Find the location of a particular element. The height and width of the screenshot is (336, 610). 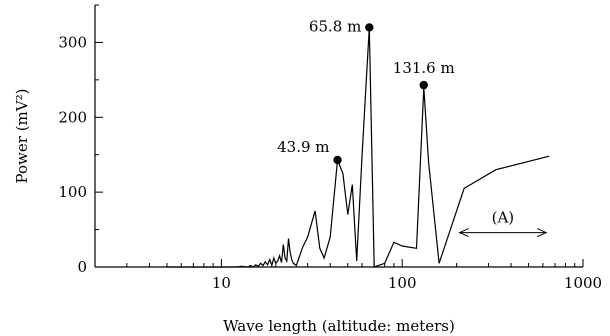

x-axis-tick-labels: 10 100 1000 is located at coordinates (407, 283).